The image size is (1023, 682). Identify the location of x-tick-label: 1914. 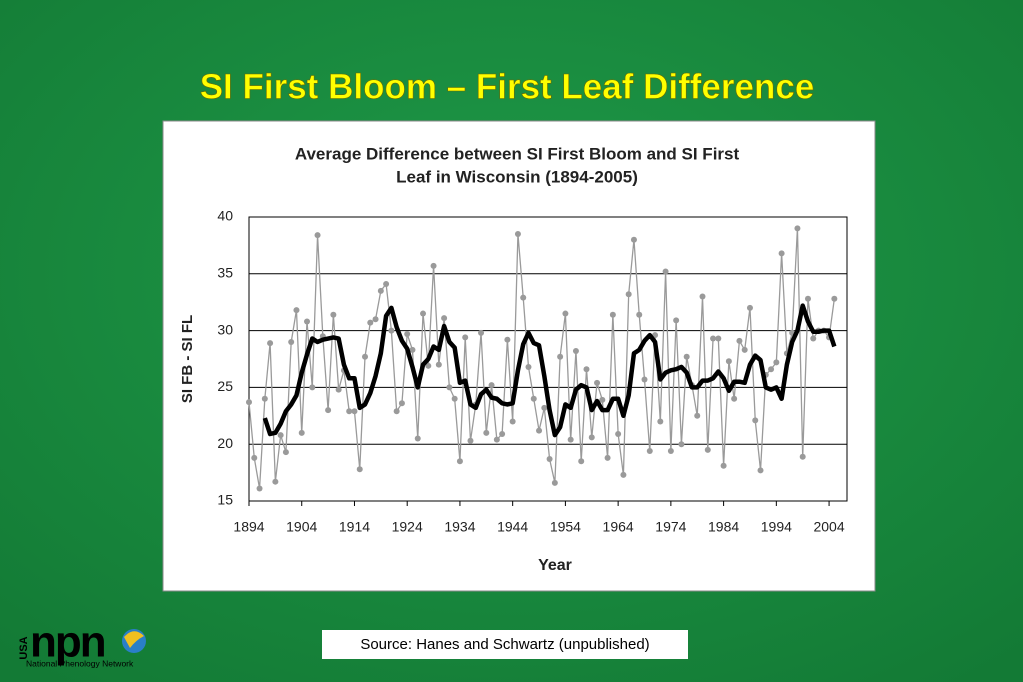
(354, 527).